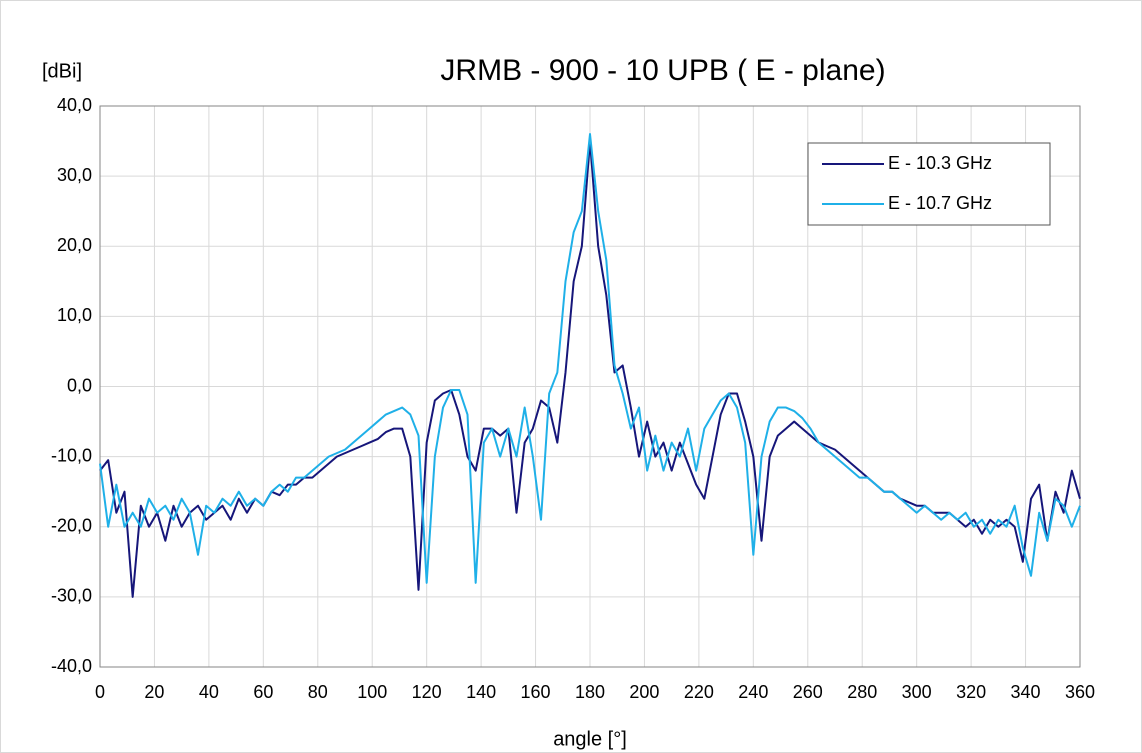  Describe the element at coordinates (71, 526) in the screenshot. I see `y-tick-label: -20,0` at that location.